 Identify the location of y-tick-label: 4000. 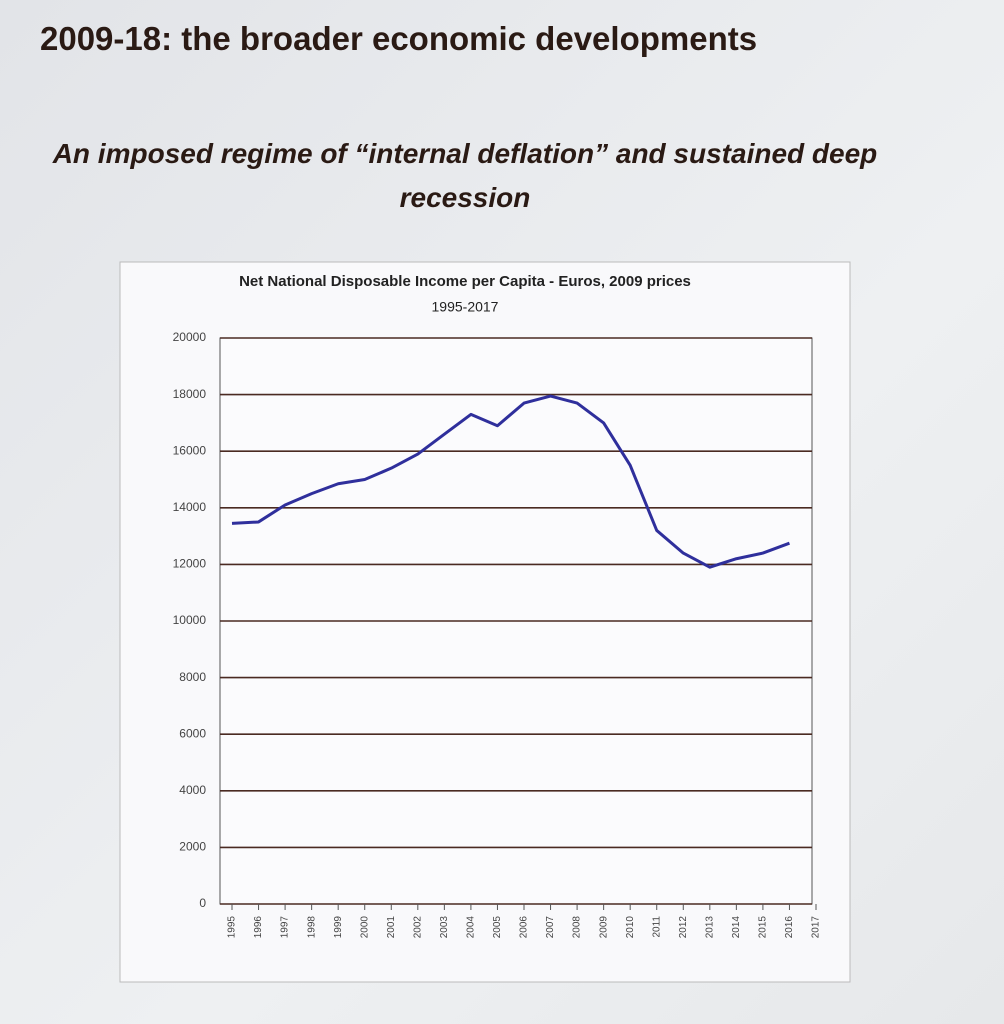
(192, 790).